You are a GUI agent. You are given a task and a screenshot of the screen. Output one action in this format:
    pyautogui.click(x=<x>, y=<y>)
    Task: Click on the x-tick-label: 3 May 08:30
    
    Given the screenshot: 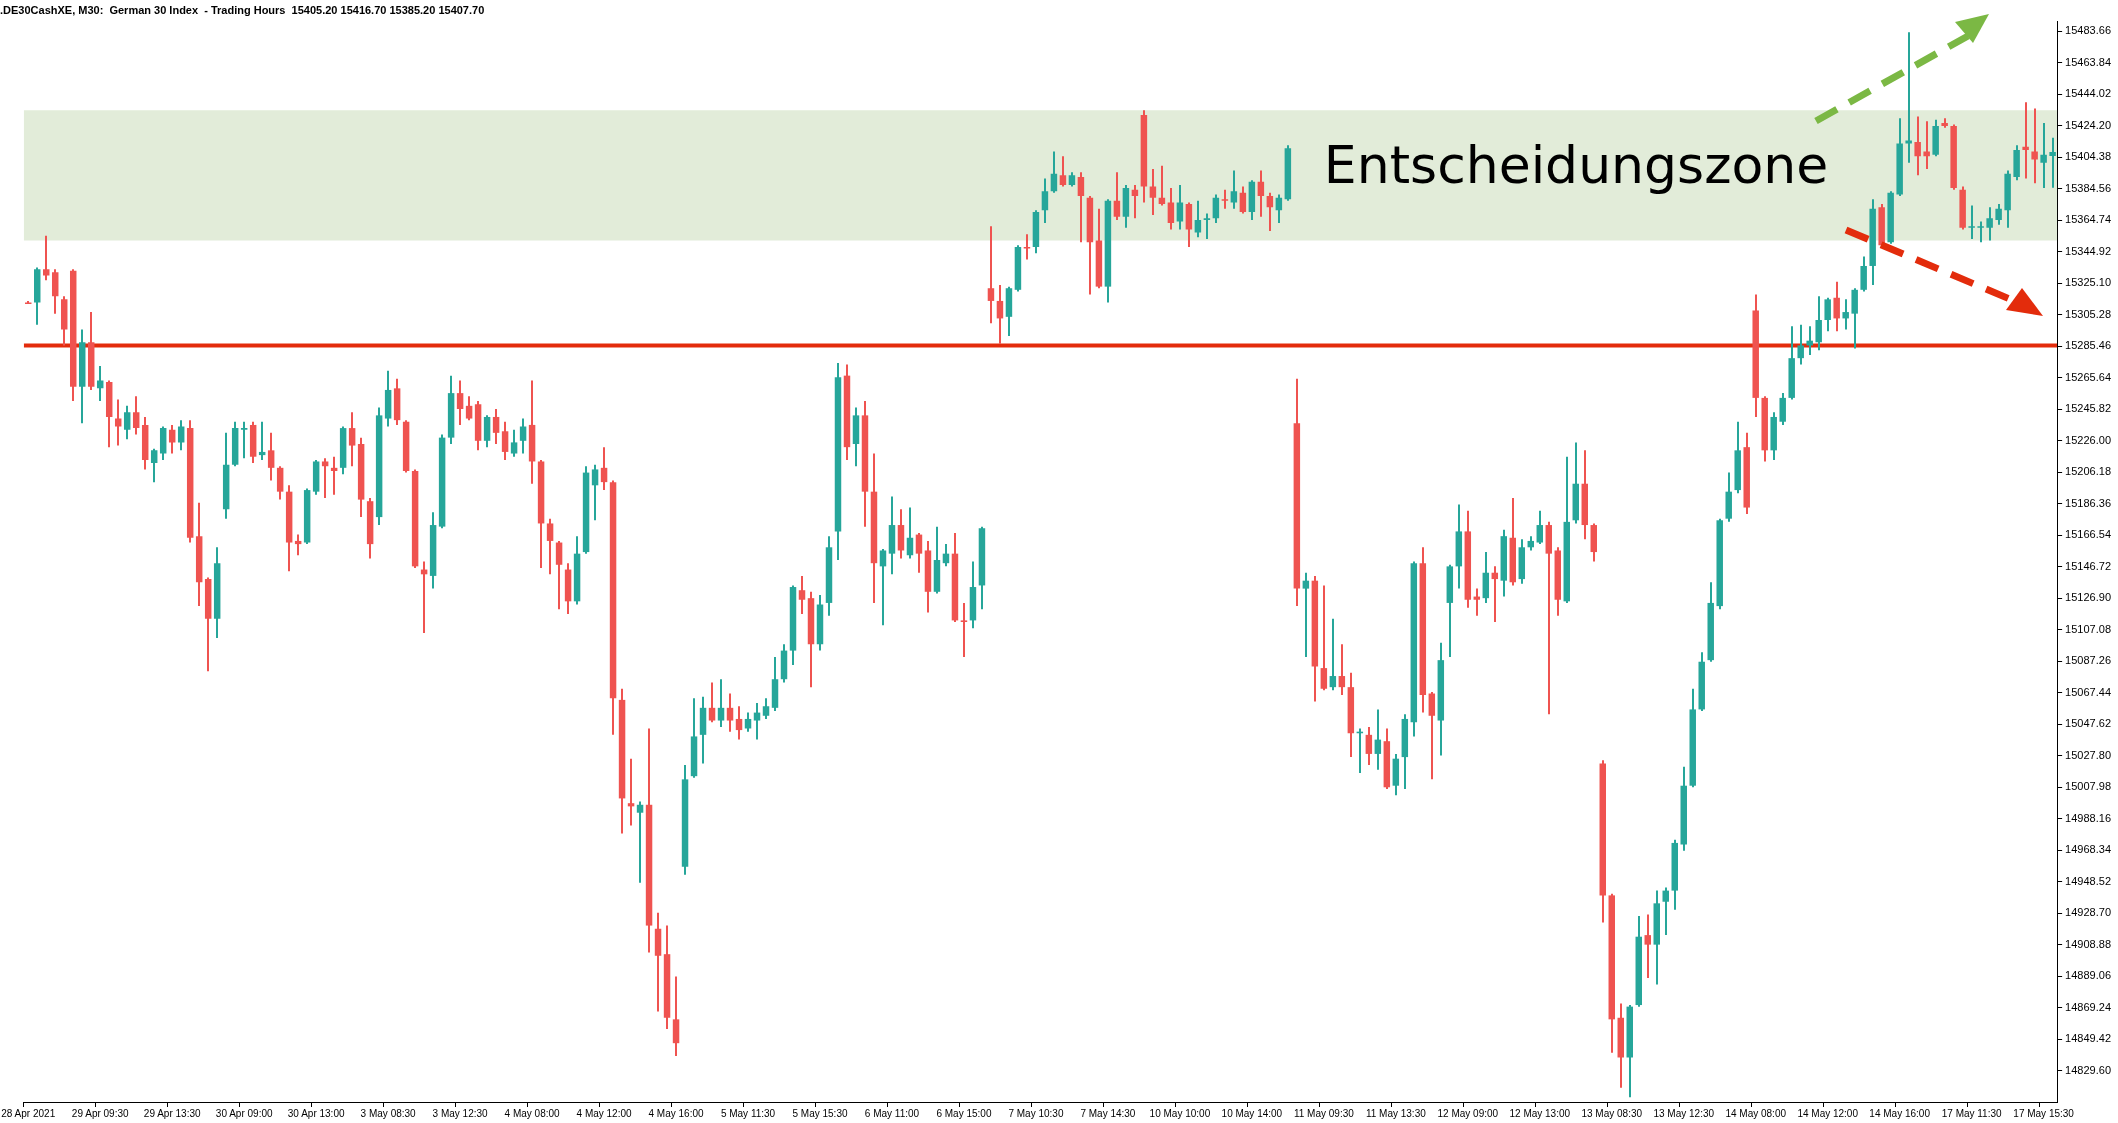 What is the action you would take?
    pyautogui.click(x=388, y=1113)
    